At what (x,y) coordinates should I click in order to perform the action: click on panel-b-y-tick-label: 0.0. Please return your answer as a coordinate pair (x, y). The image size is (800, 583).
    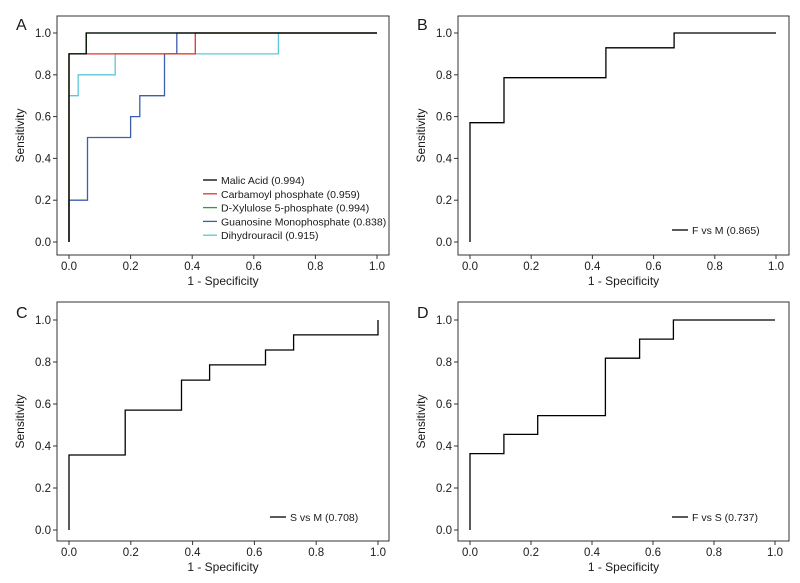
    Looking at the image, I should click on (444, 243).